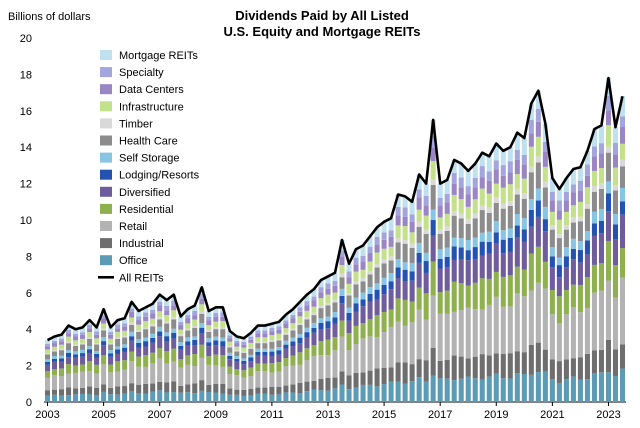 The height and width of the screenshot is (428, 640). I want to click on y-tick-label: 16, so click(26, 112).